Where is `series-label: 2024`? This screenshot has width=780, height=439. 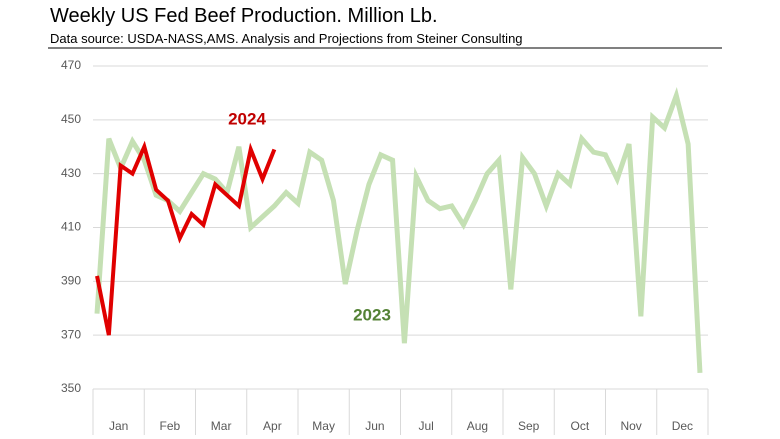
series-label: 2024 is located at coordinates (247, 118).